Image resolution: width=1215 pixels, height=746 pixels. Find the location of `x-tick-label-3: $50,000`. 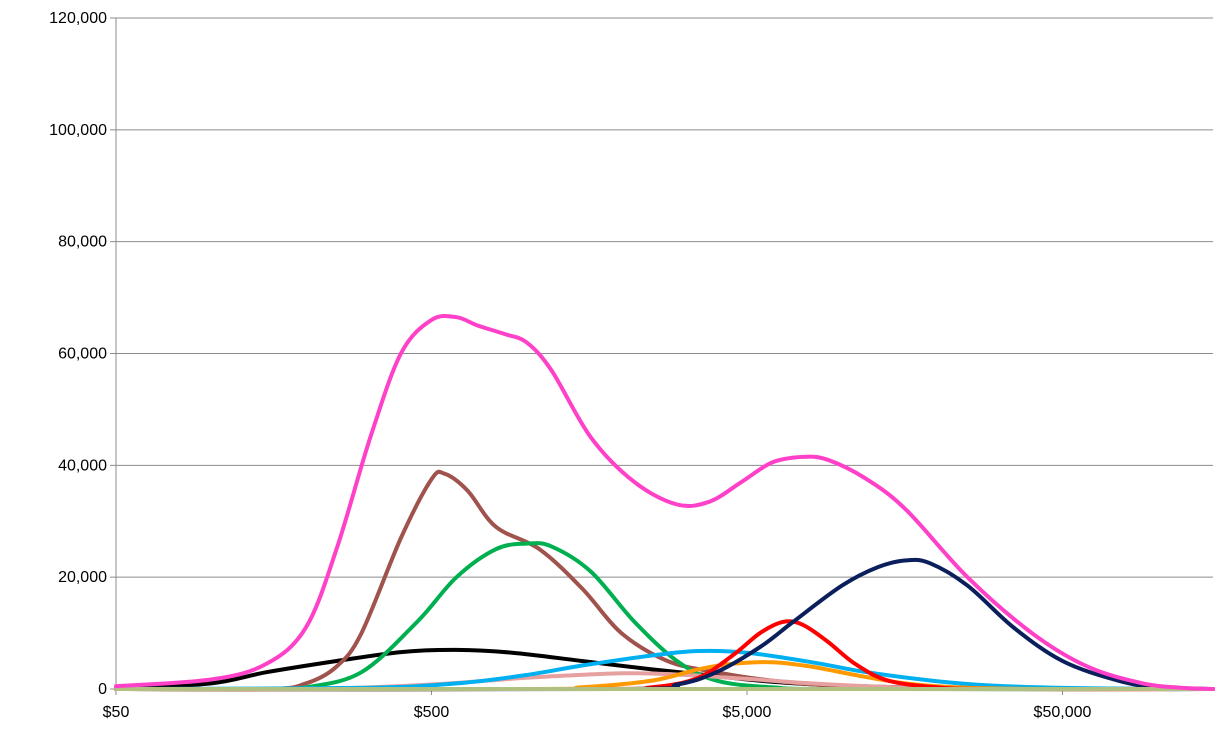

x-tick-label-3: $50,000 is located at coordinates (1063, 712).